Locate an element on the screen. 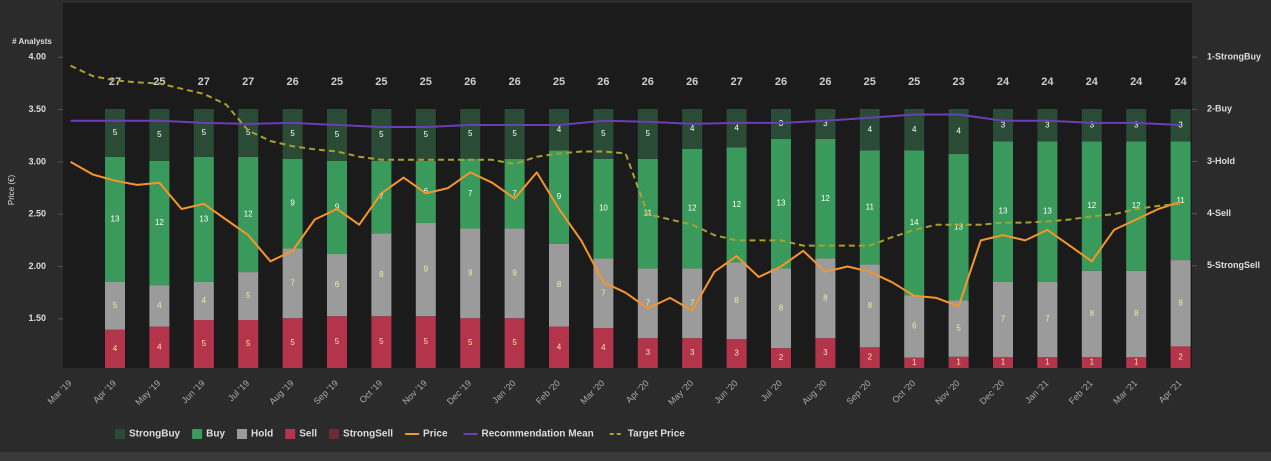 This screenshot has width=1271, height=461. y2-tick-label: 5-StrongSell is located at coordinates (1233, 265).